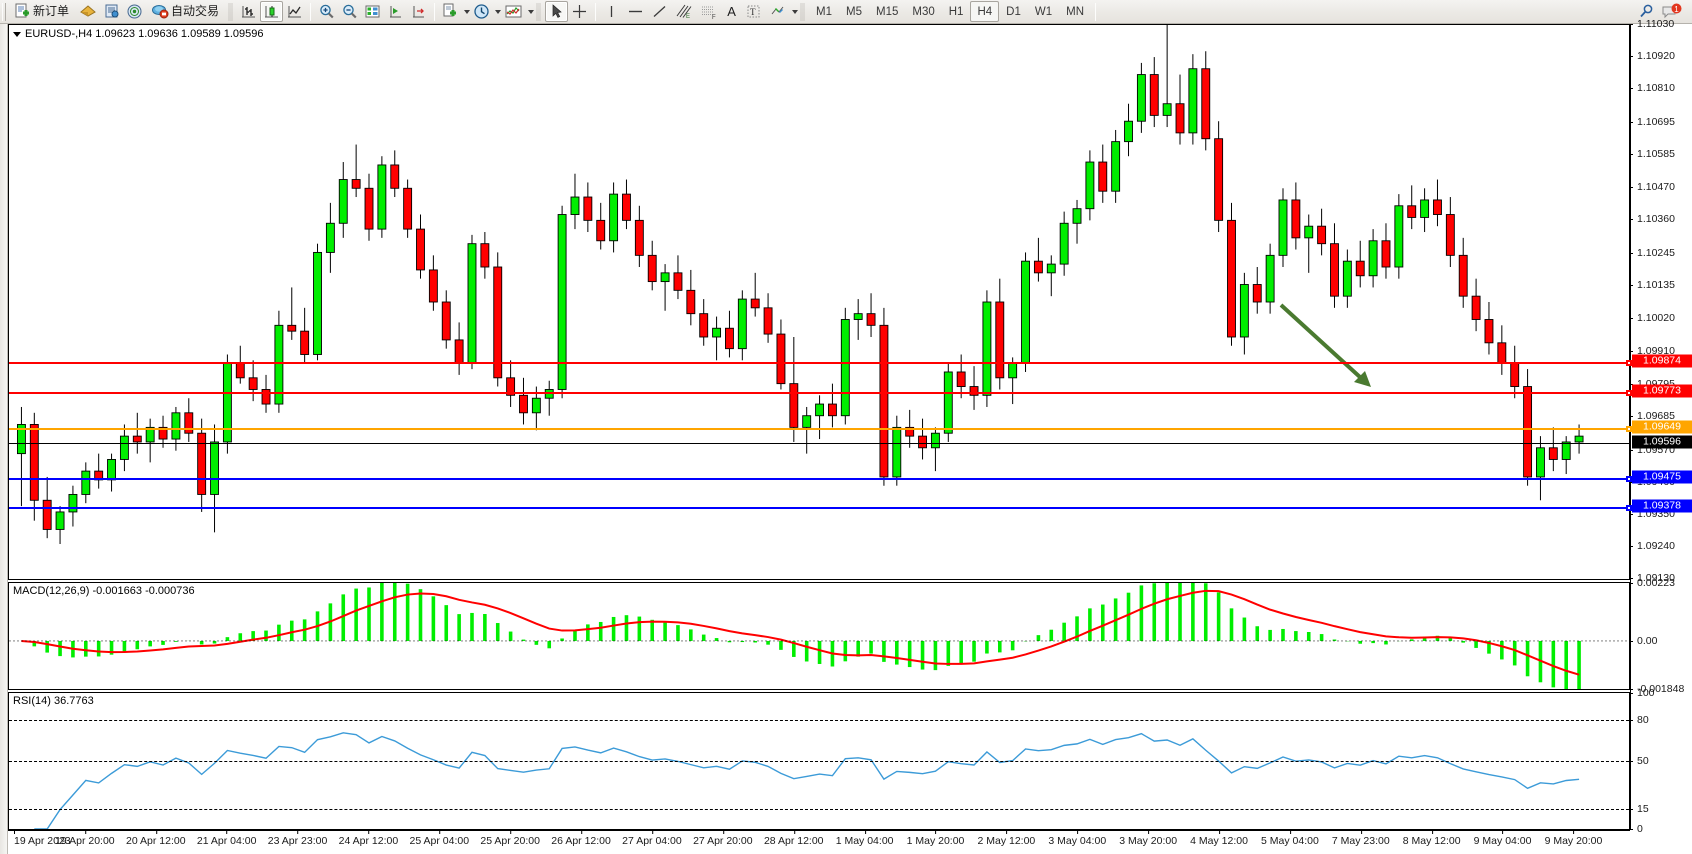  I want to click on candlestick-chart-button, so click(272, 11).